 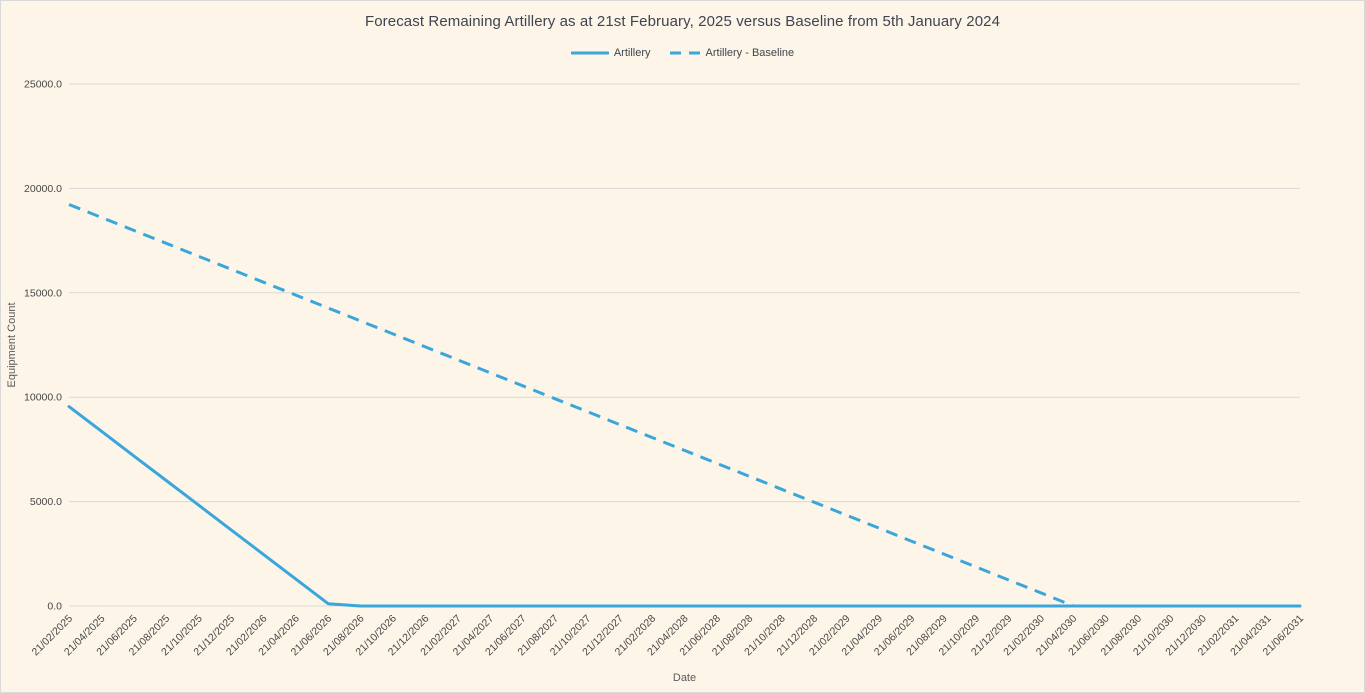 What do you see at coordinates (43, 189) in the screenshot?
I see `y-tick-label: 20000.0` at bounding box center [43, 189].